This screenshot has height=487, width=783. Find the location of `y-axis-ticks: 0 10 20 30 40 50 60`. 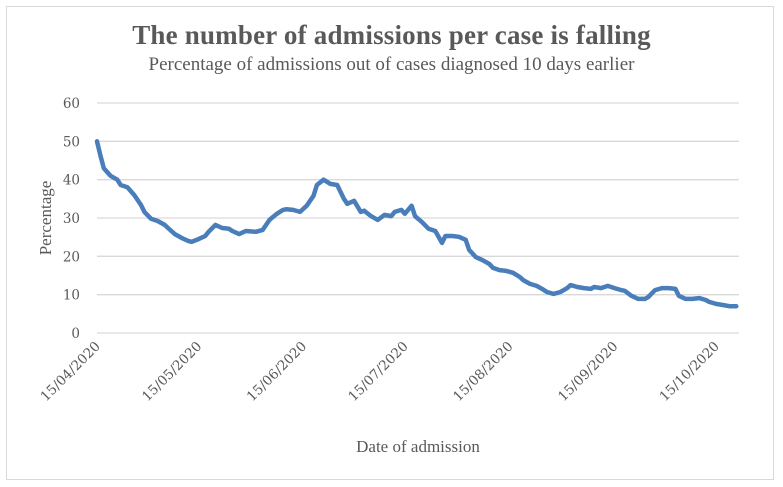

y-axis-ticks: 0 10 20 30 40 50 60 is located at coordinates (71, 219).